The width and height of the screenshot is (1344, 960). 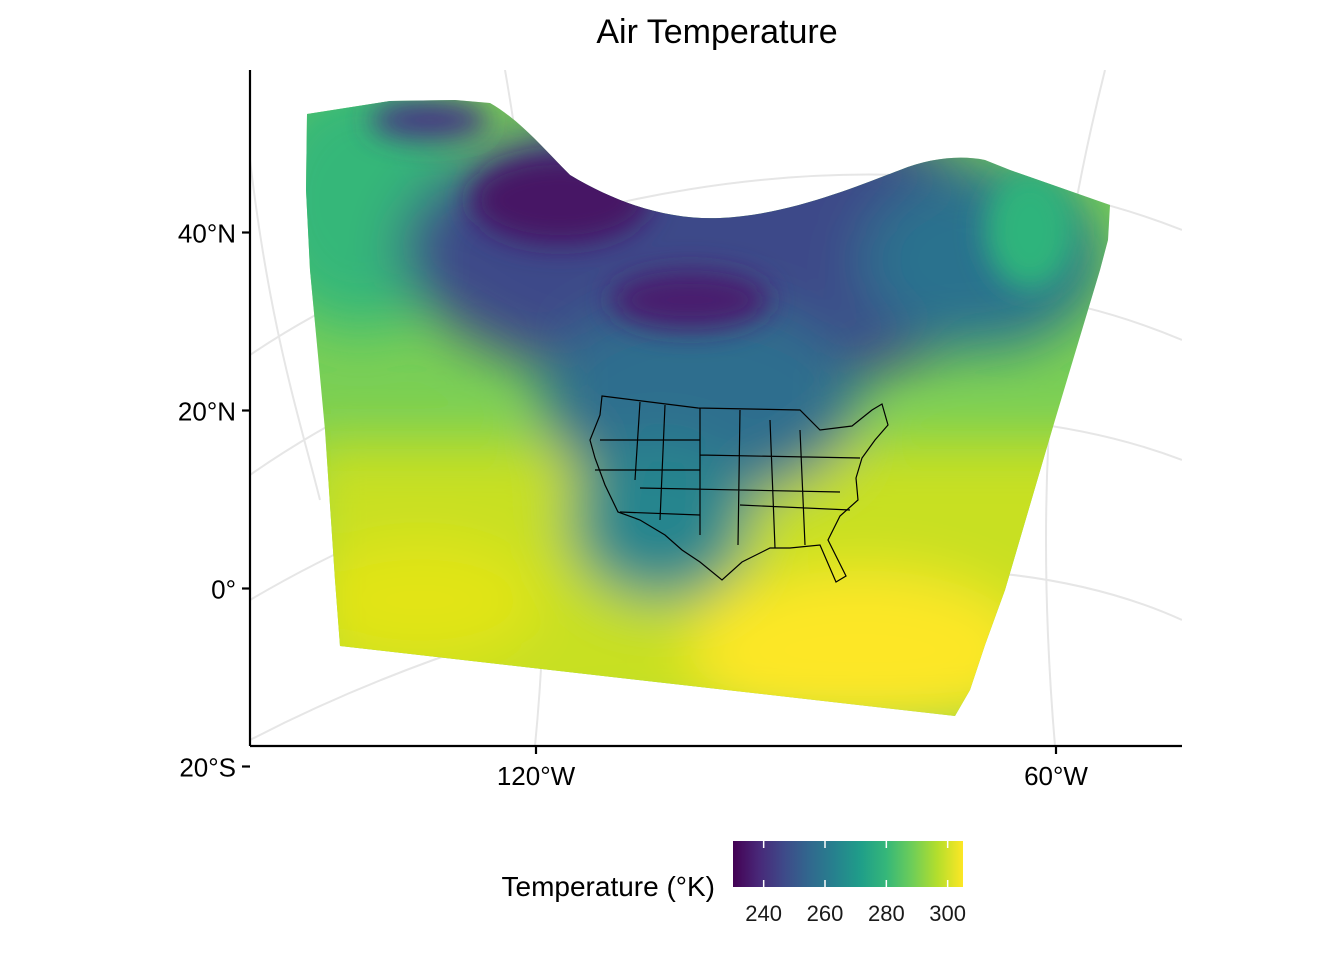 What do you see at coordinates (886, 913) in the screenshot?
I see `legend-tick-label: 280` at bounding box center [886, 913].